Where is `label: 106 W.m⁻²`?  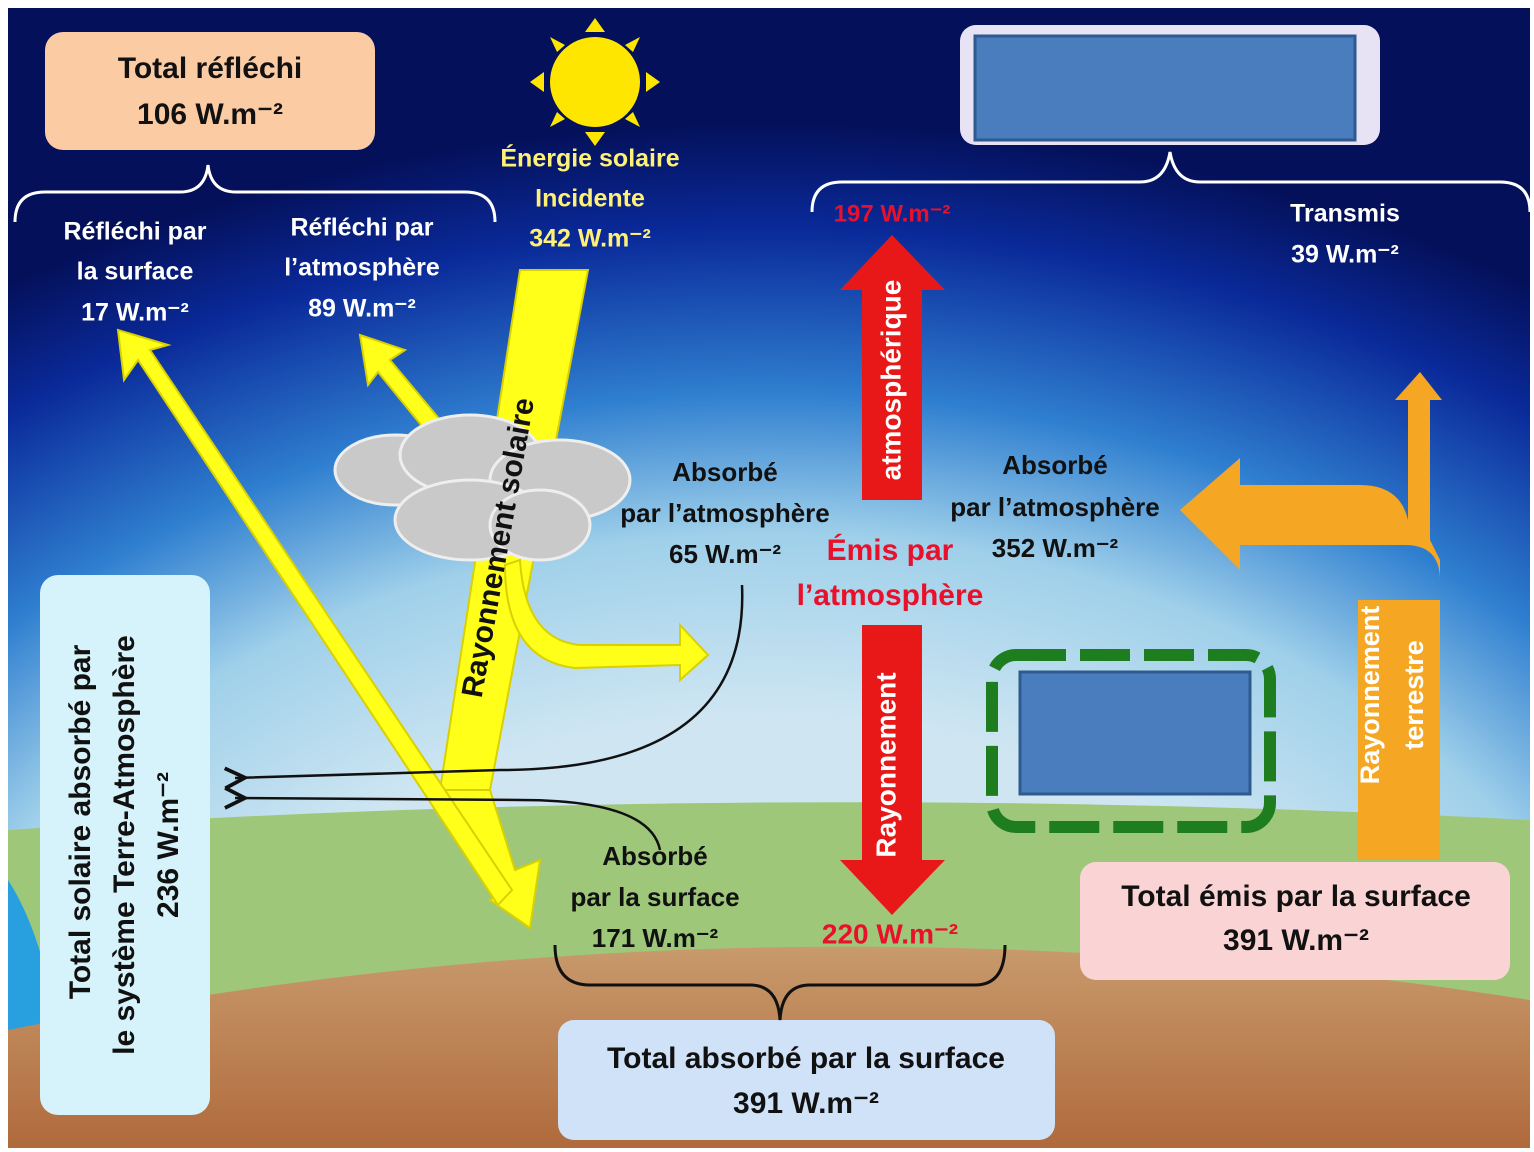
label: 106 W.m⁻² is located at coordinates (210, 114).